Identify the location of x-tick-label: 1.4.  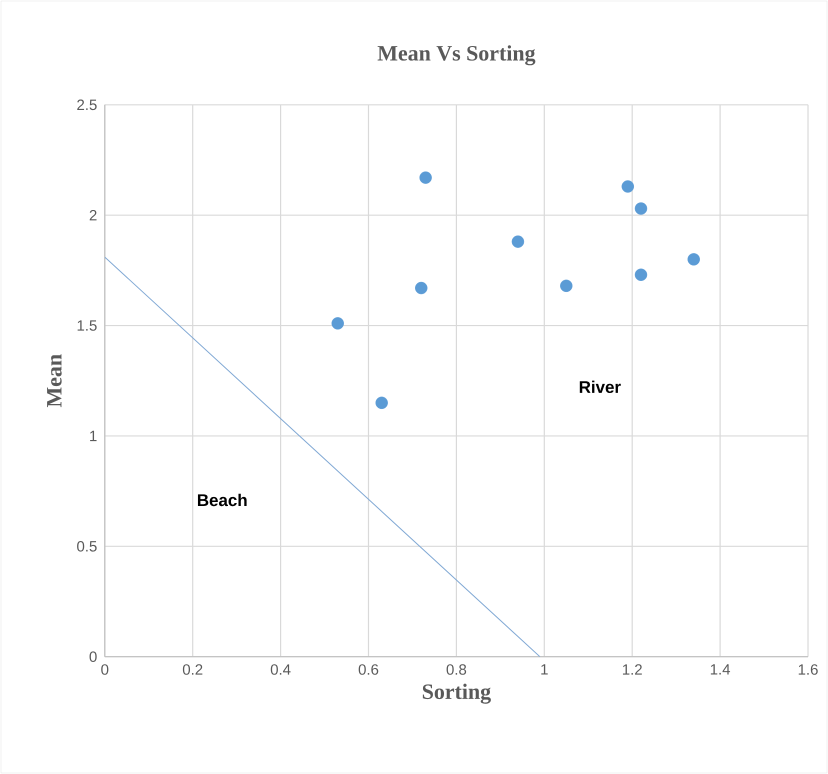
(720, 669).